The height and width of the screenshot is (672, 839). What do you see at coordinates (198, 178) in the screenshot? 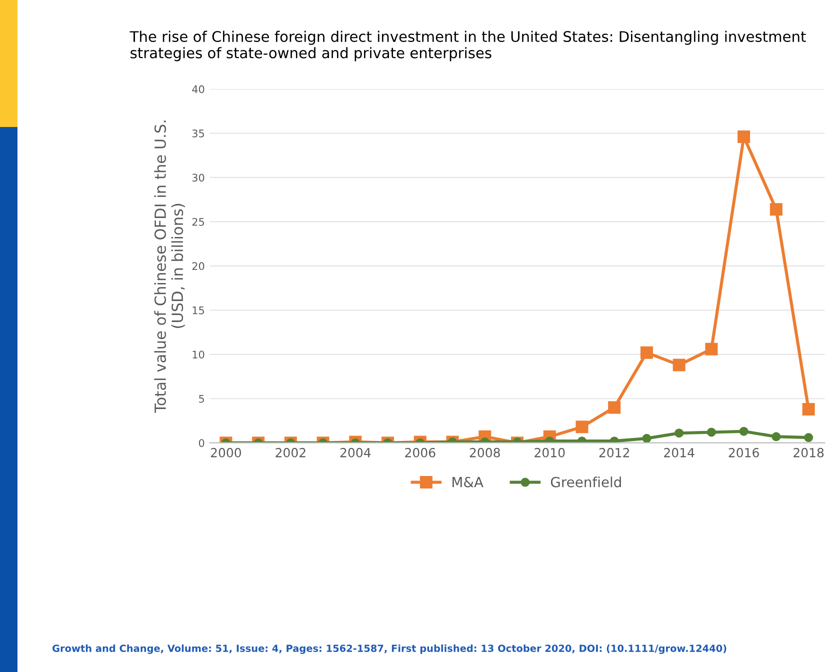
I see `y-tick-label: 30` at bounding box center [198, 178].